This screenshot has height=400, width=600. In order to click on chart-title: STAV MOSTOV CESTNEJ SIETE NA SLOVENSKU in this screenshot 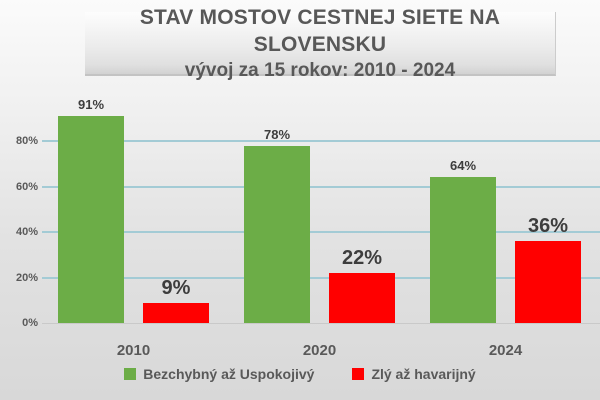, I will do `click(320, 30)`.